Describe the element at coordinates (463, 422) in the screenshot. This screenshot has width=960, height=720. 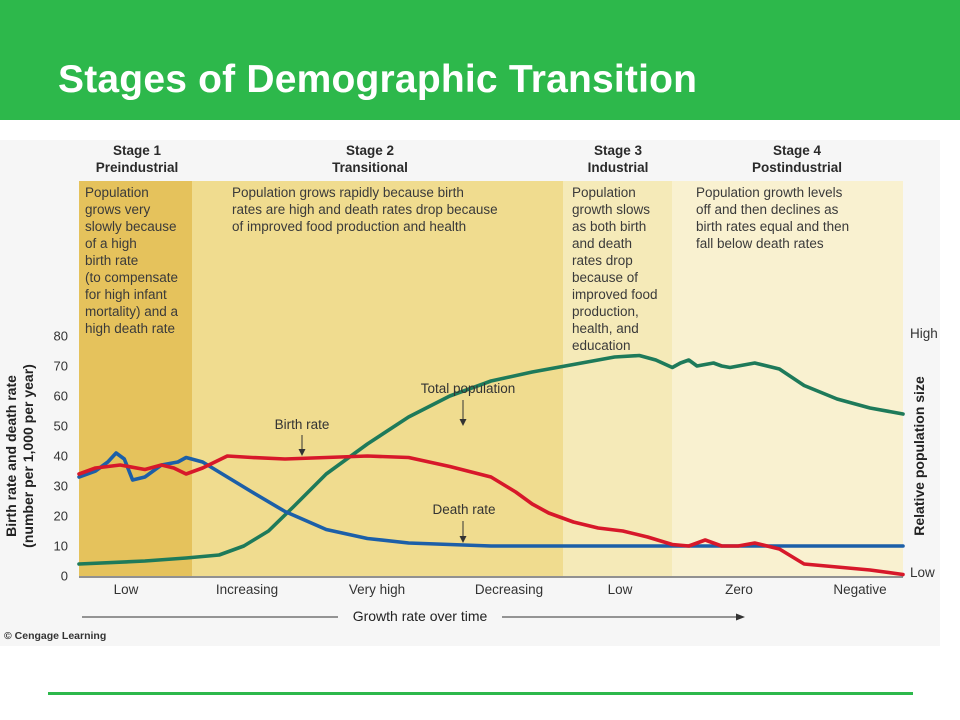
I see `annotation-total-population-pointer-head` at that location.